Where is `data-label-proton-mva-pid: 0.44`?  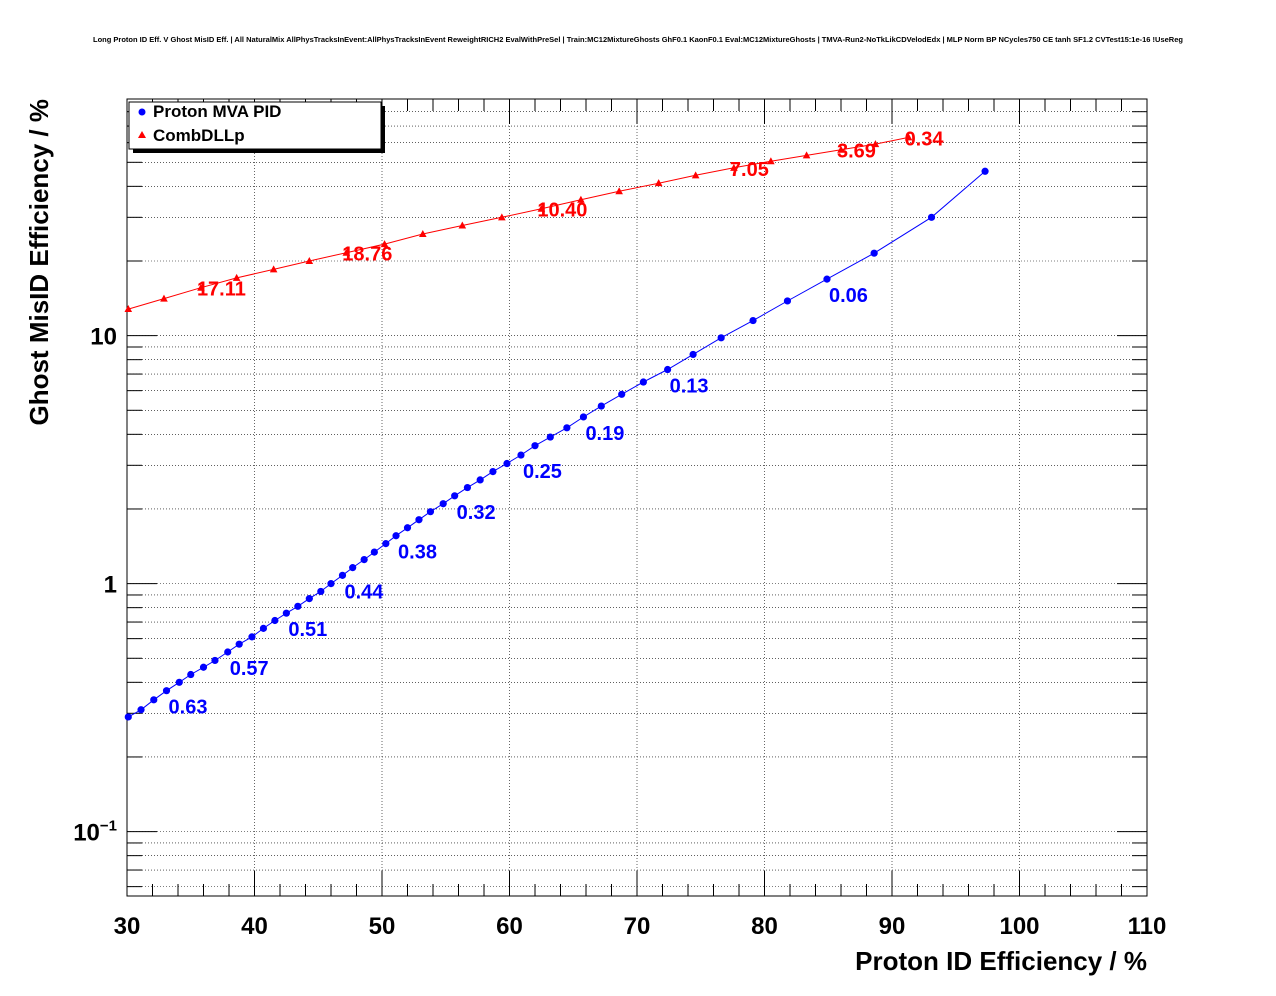 data-label-proton-mva-pid: 0.44 is located at coordinates (364, 592).